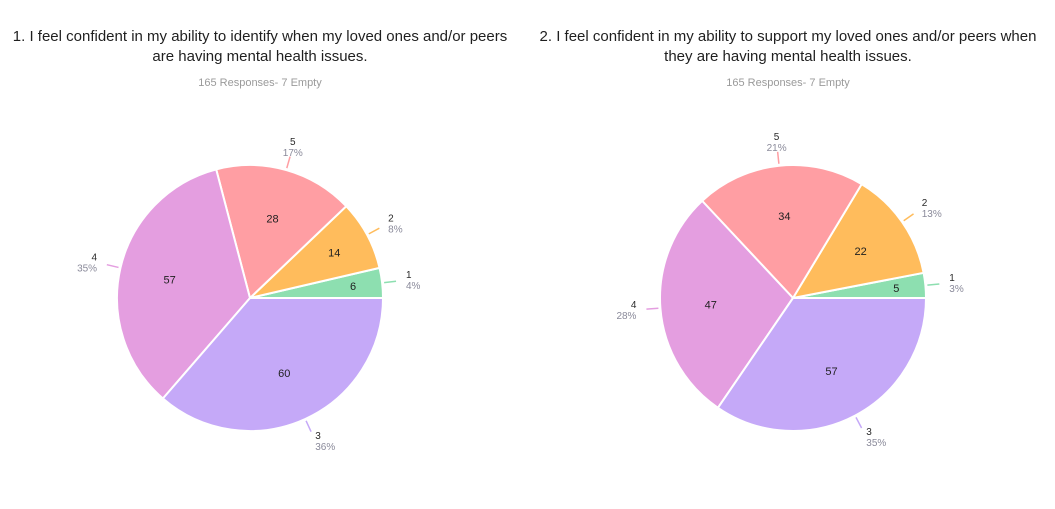  What do you see at coordinates (413, 286) in the screenshot?
I see `percent-label-1-1: 4%` at bounding box center [413, 286].